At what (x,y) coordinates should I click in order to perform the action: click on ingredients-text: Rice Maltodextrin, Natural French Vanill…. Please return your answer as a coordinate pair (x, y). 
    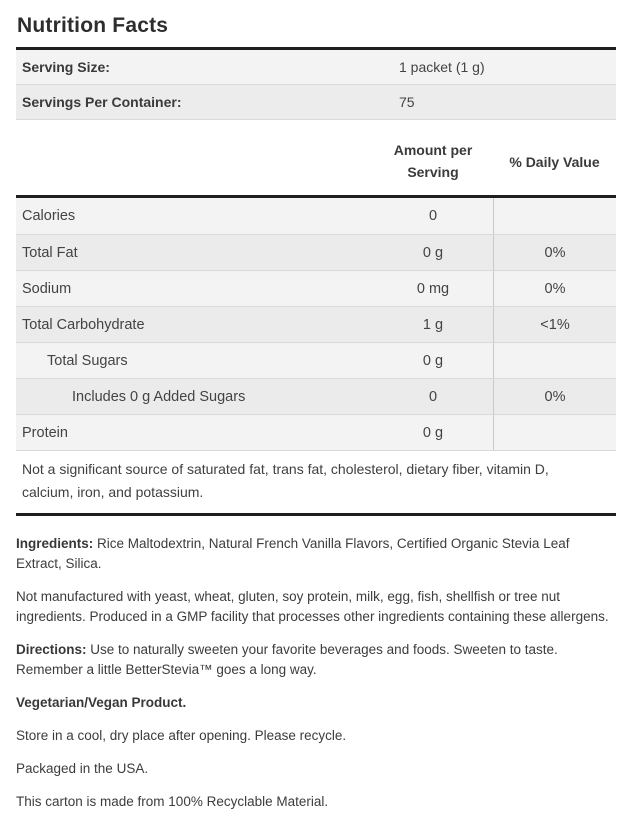
    Looking at the image, I should click on (293, 554).